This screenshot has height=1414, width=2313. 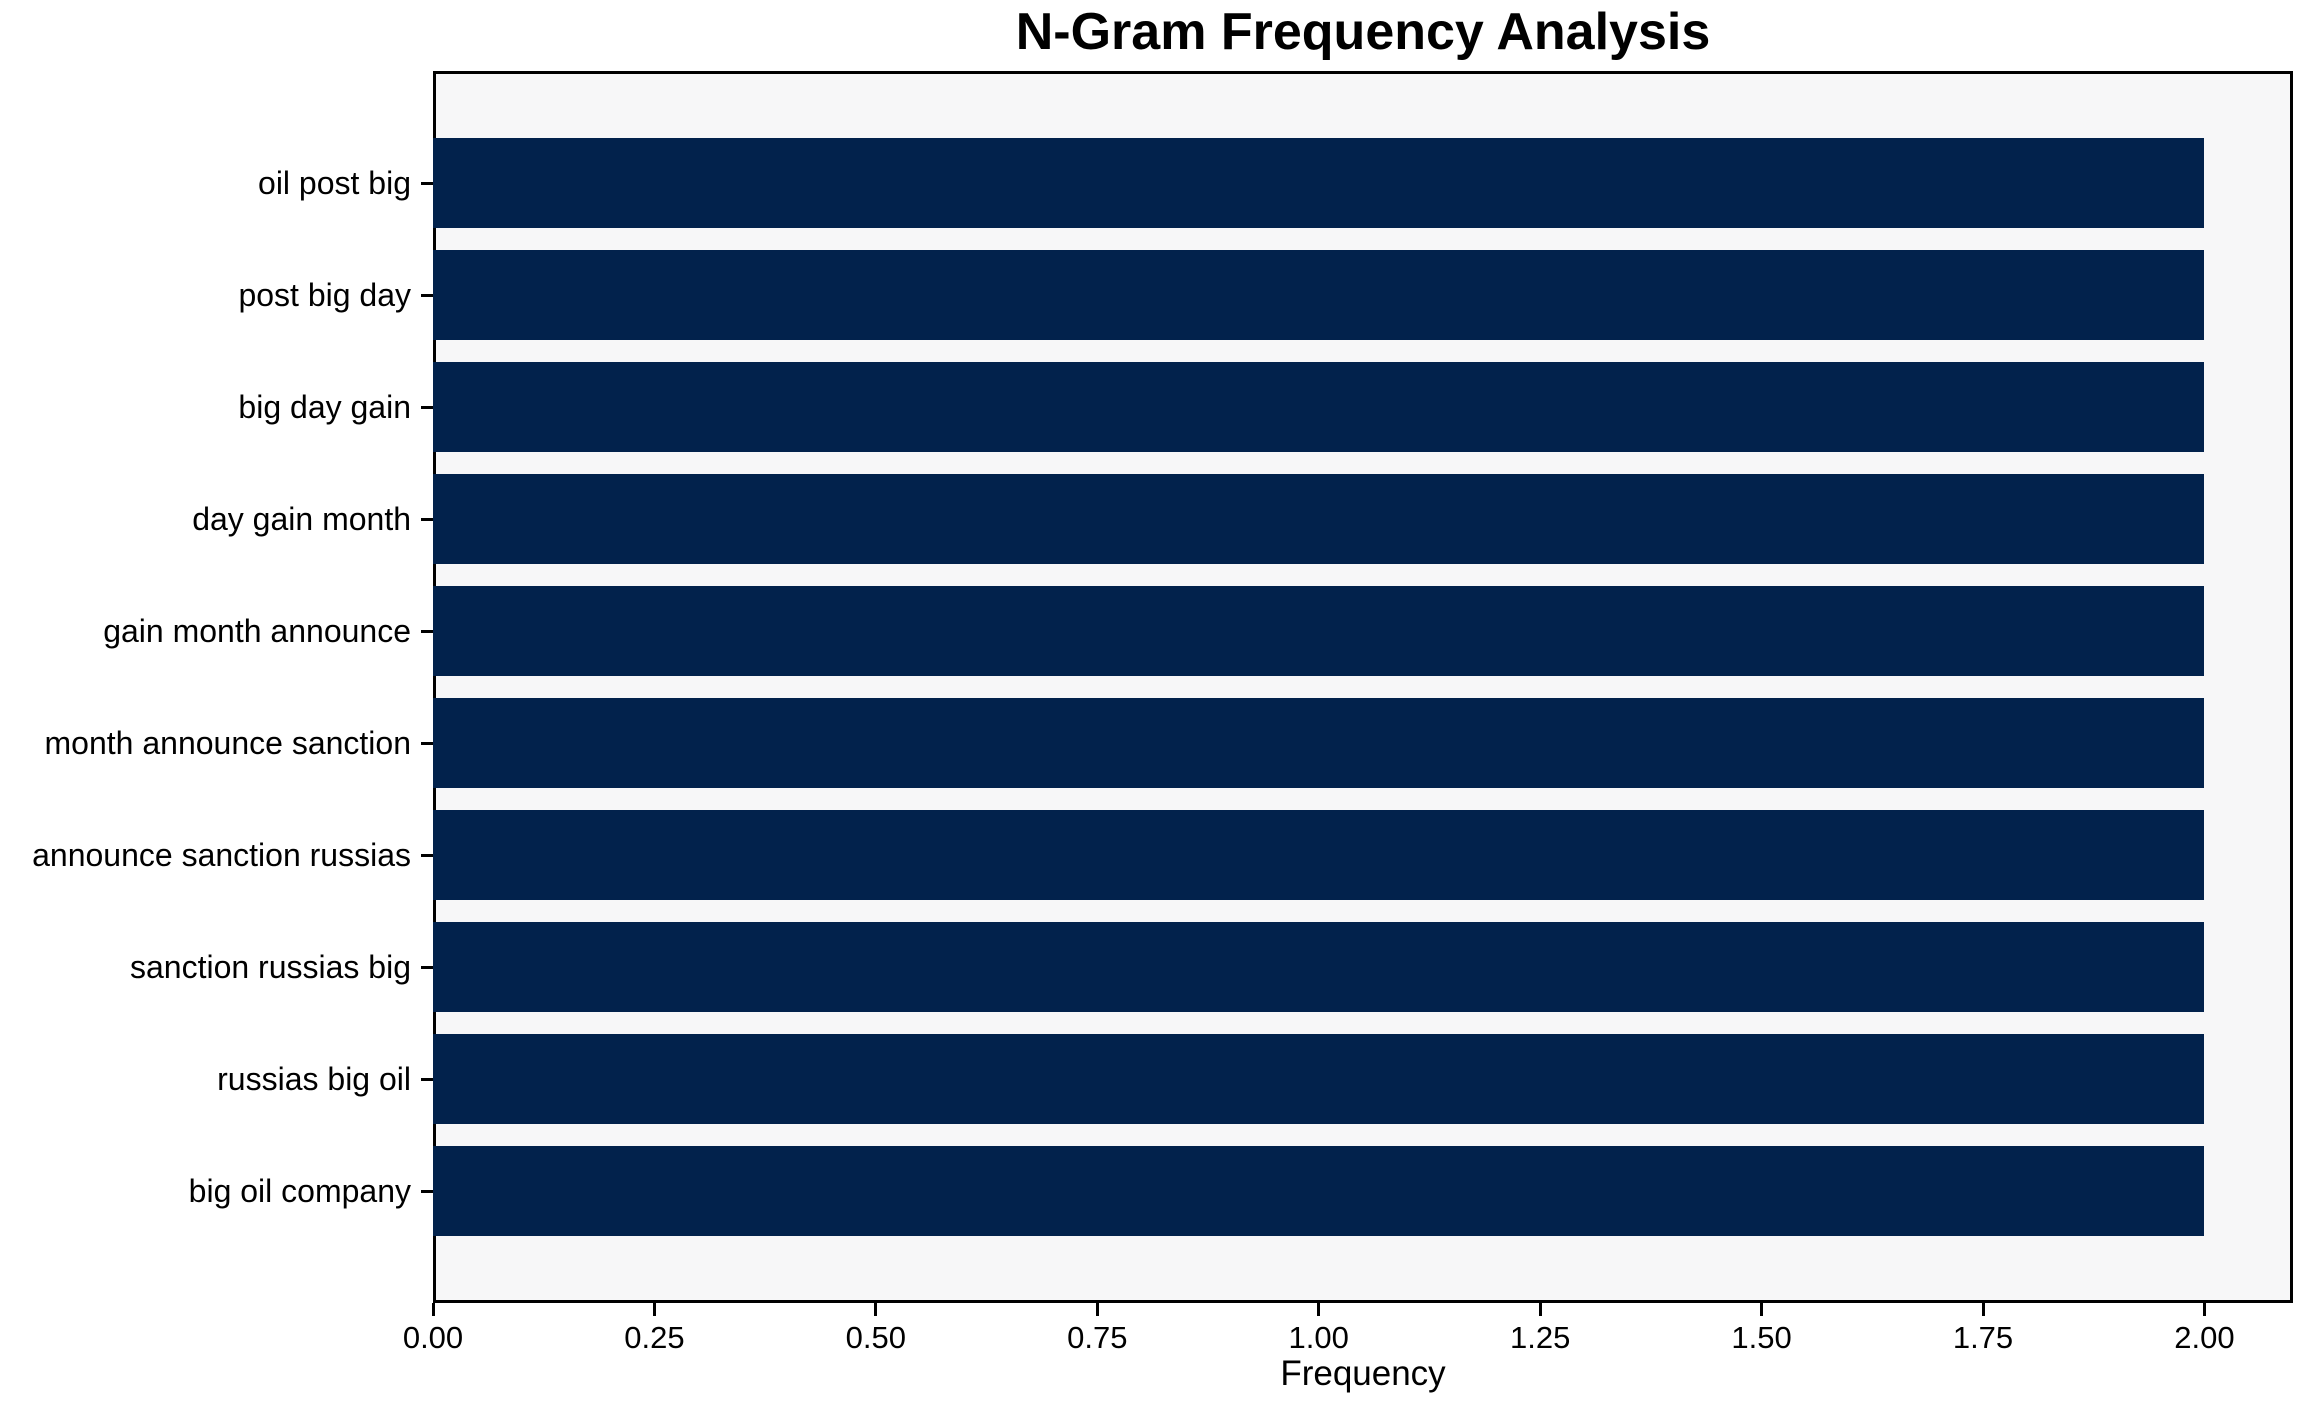 I want to click on y-tick-label: russias big oil, so click(x=314, y=1079).